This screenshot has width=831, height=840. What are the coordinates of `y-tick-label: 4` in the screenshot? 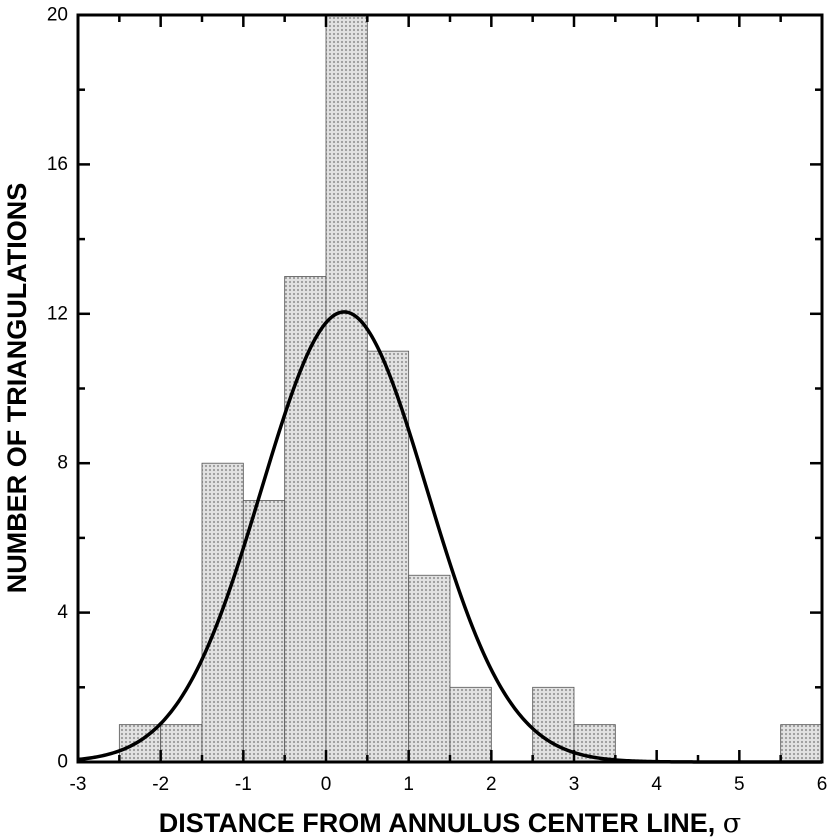 It's located at (62, 612).